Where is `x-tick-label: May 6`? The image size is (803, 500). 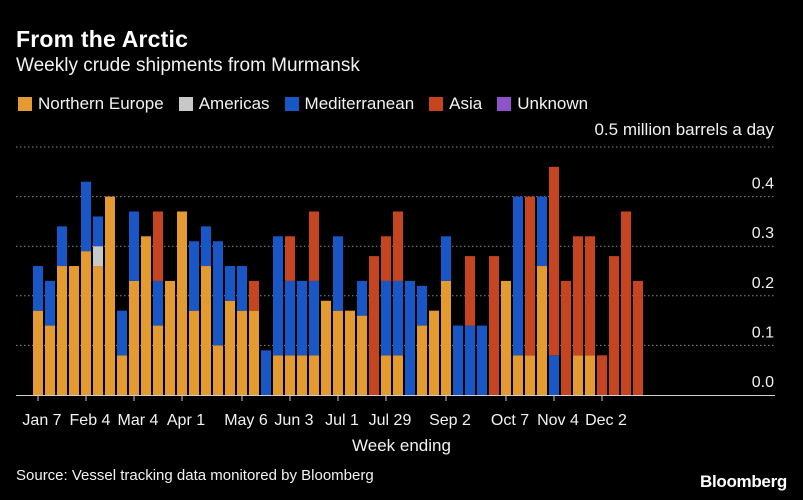
x-tick-label: May 6 is located at coordinates (246, 420).